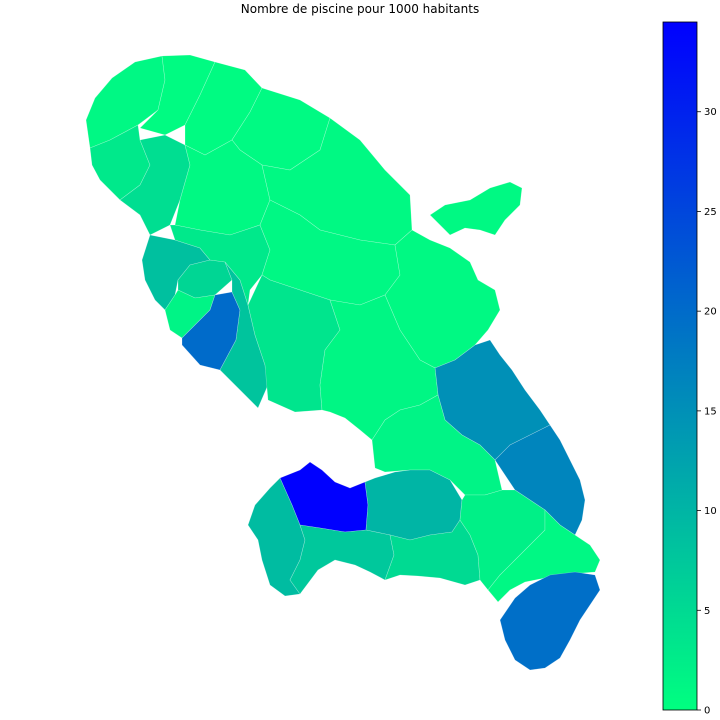 This screenshot has height=720, width=720. What do you see at coordinates (360, 9) in the screenshot?
I see `map-title: Nombre de piscine pour 1000 habitants` at bounding box center [360, 9].